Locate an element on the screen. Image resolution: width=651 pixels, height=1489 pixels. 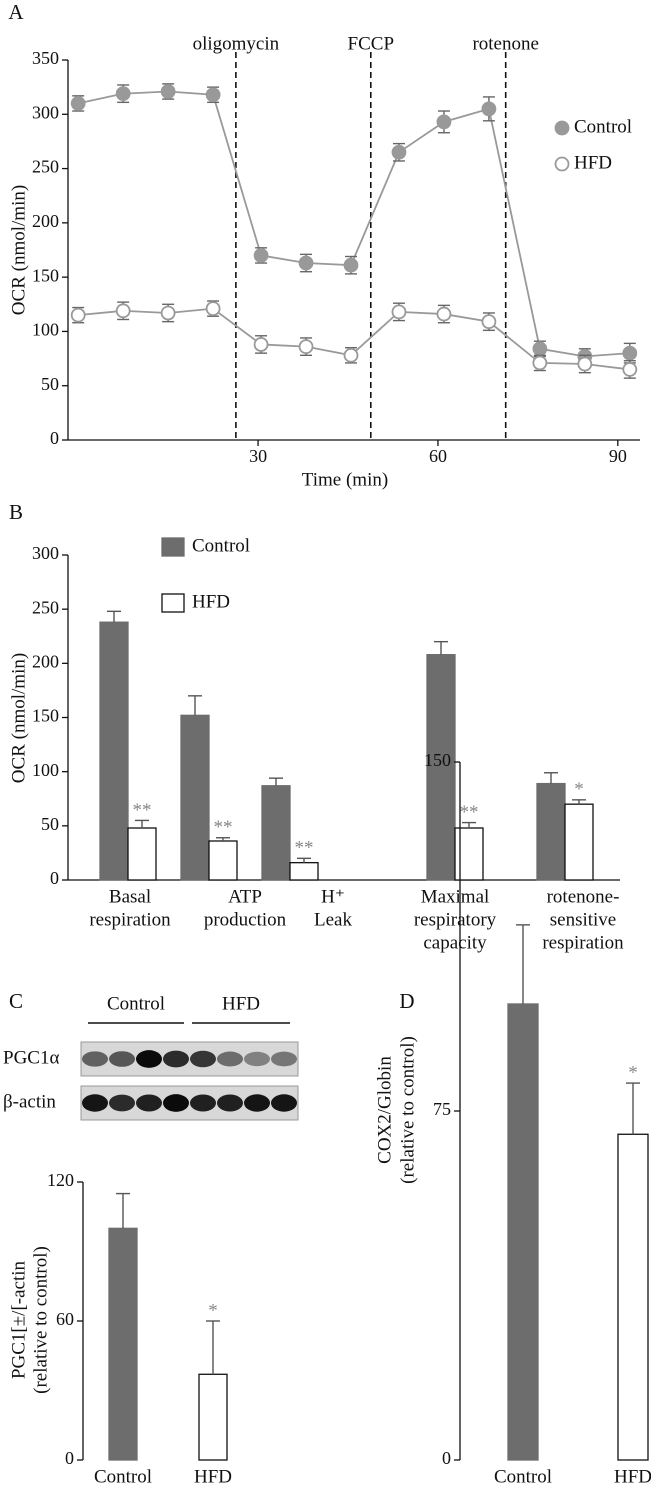
y-tick-label: 75 is located at coordinates (442, 1109).